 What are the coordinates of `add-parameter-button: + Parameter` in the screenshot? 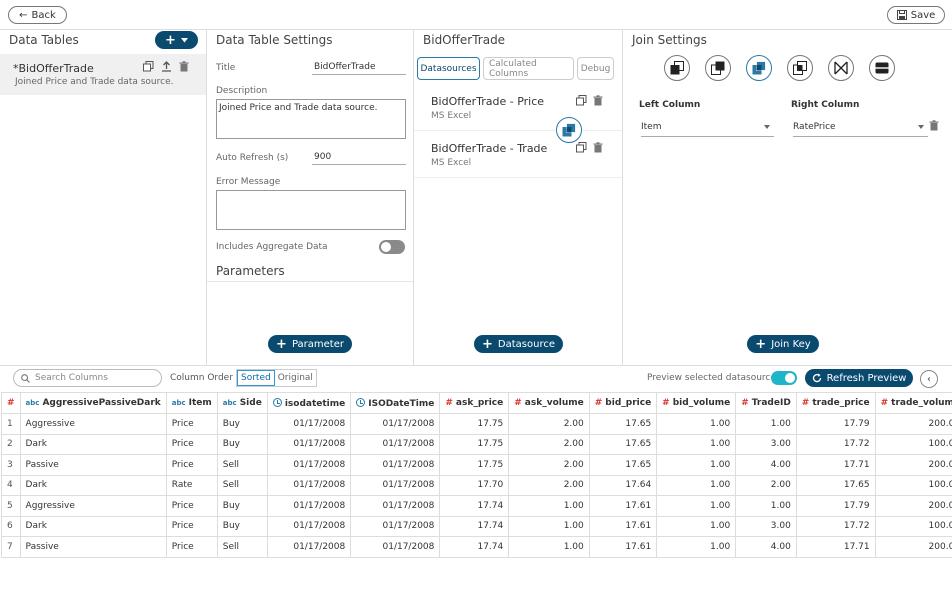 It's located at (310, 344).